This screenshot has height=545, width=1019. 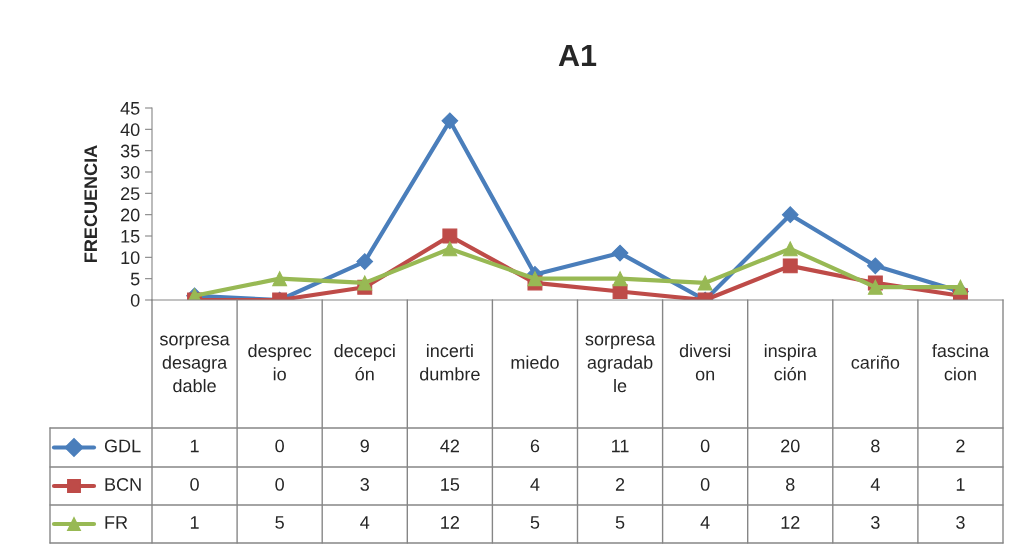 I want to click on y-tick-label: 10, so click(x=130, y=258).